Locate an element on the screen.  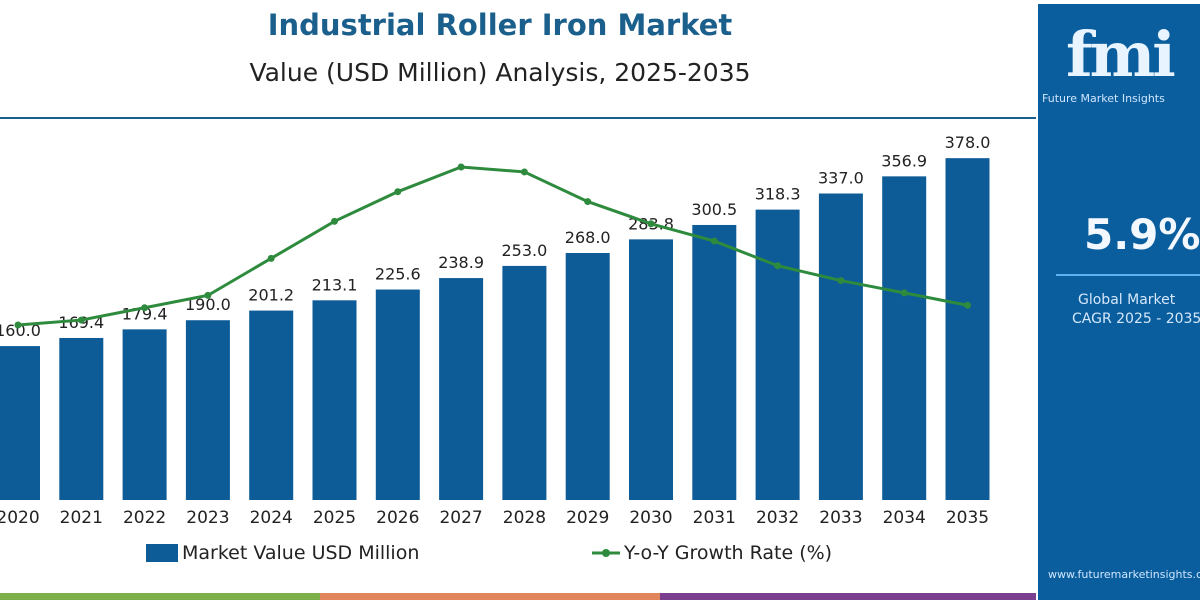
x-tick-2021: 2021 is located at coordinates (81, 518).